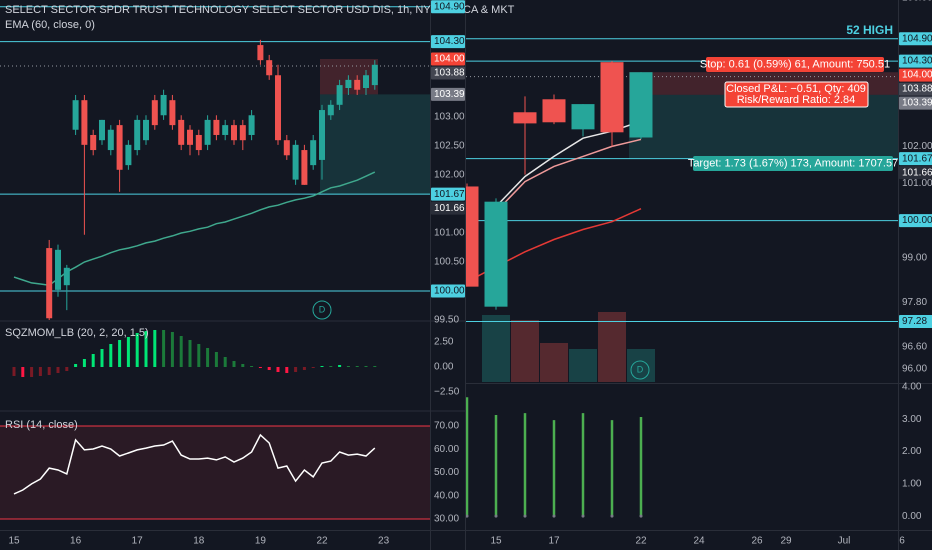  Describe the element at coordinates (912, 419) in the screenshot. I see `y-tick-label: 3.00` at that location.